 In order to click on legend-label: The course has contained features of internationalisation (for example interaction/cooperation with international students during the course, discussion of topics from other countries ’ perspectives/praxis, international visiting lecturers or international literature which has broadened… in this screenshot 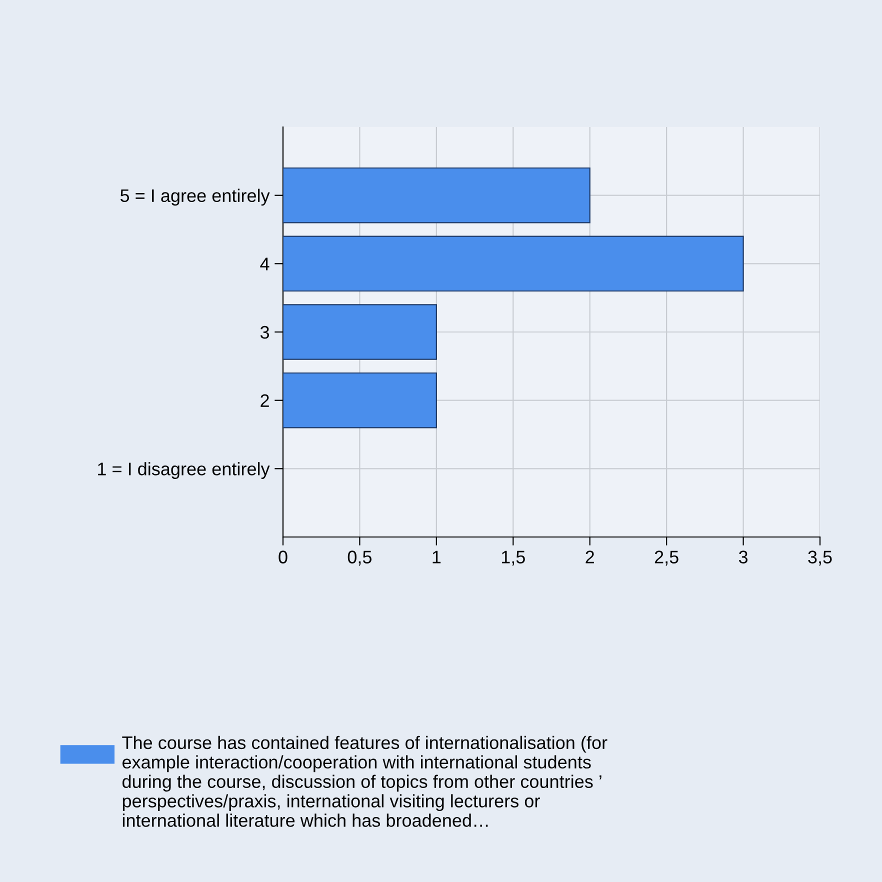, I will do `click(365, 781)`.